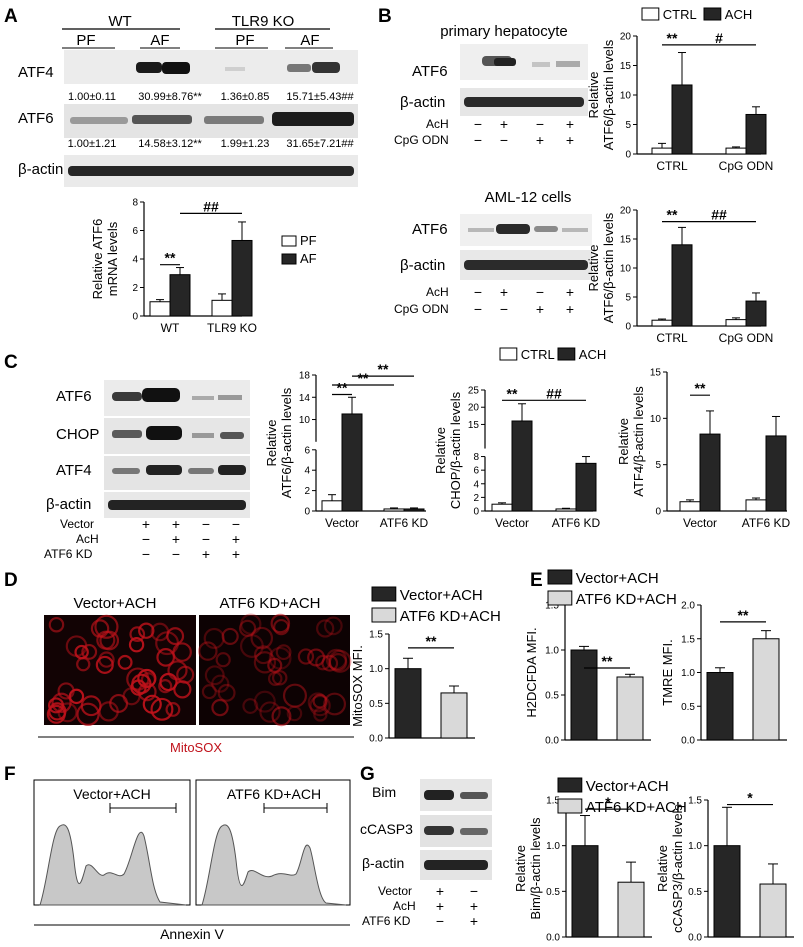 The height and width of the screenshot is (947, 803). What do you see at coordinates (192, 934) in the screenshot?
I see `flow-xlabel-annexin: Annexin V` at bounding box center [192, 934].